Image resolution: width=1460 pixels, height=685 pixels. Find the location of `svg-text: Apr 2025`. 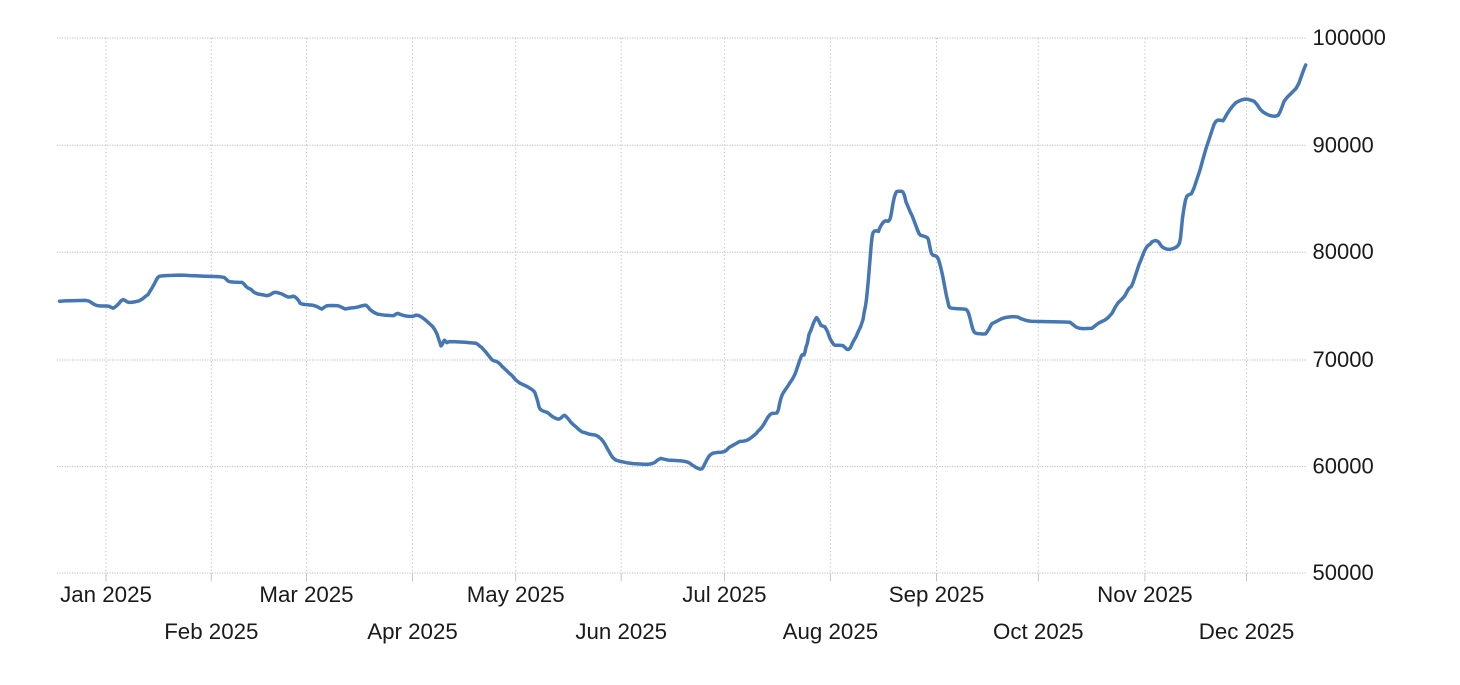

svg-text: Apr 2025 is located at coordinates (412, 631).